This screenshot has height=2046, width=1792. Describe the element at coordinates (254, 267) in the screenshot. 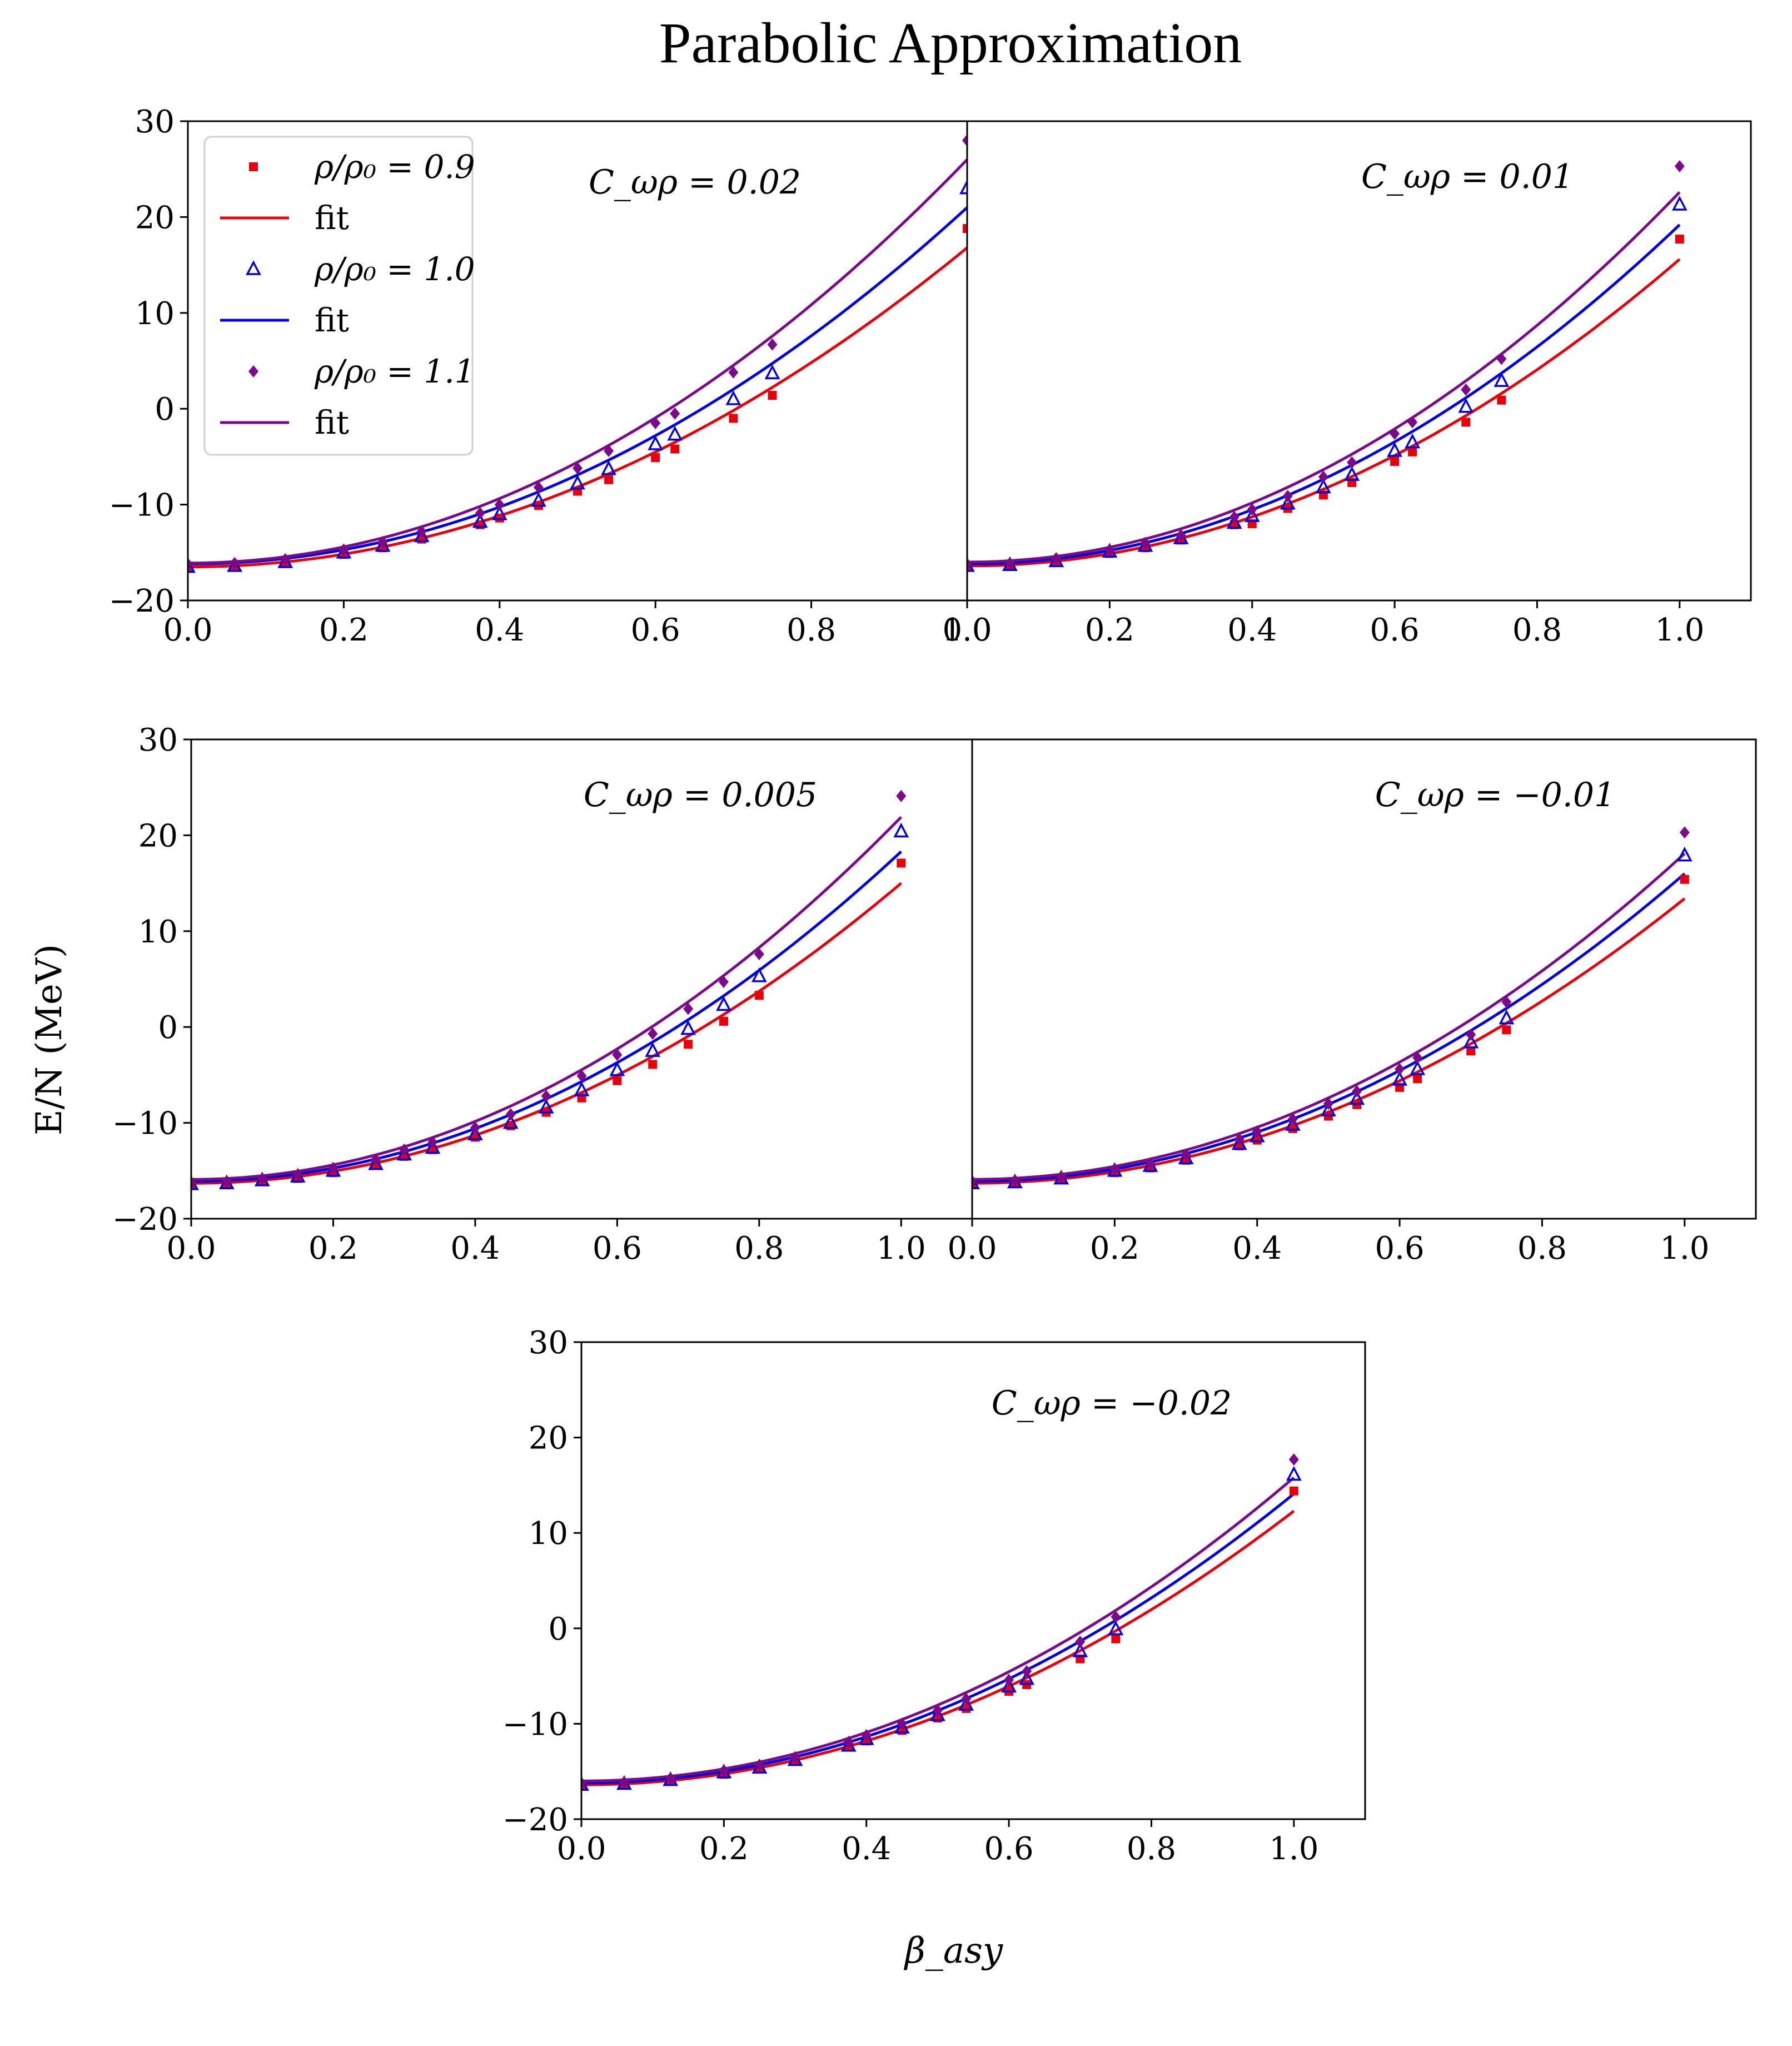

I see `legend-marker-1.0` at that location.